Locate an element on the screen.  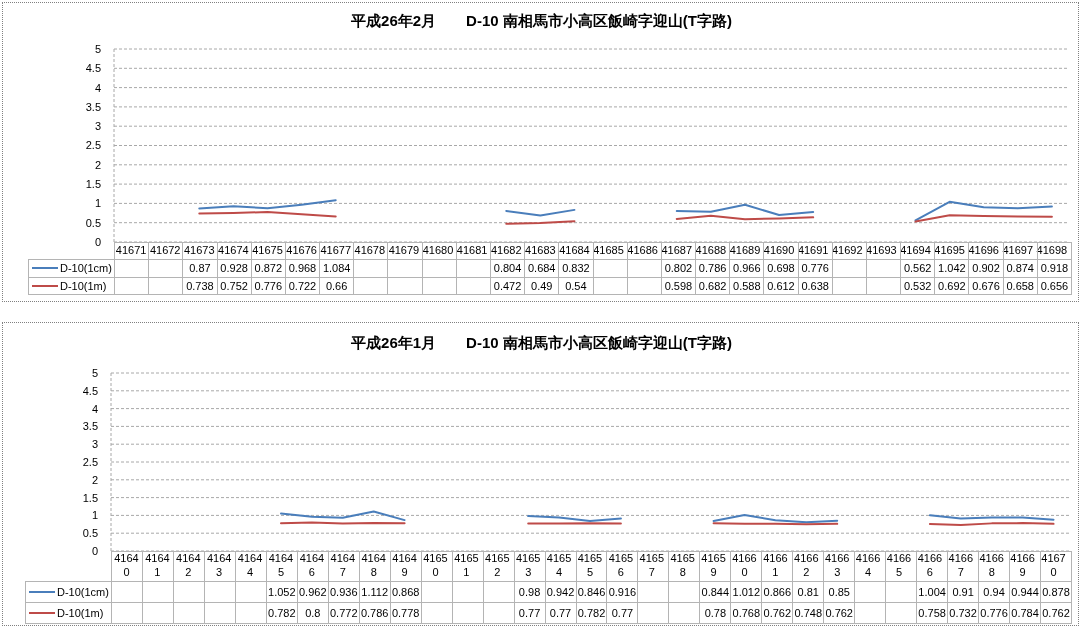
chart-title: 平成26年1月 D-10 南相馬市小高区飯崎字迎山(T字路) is located at coordinates (541, 343).